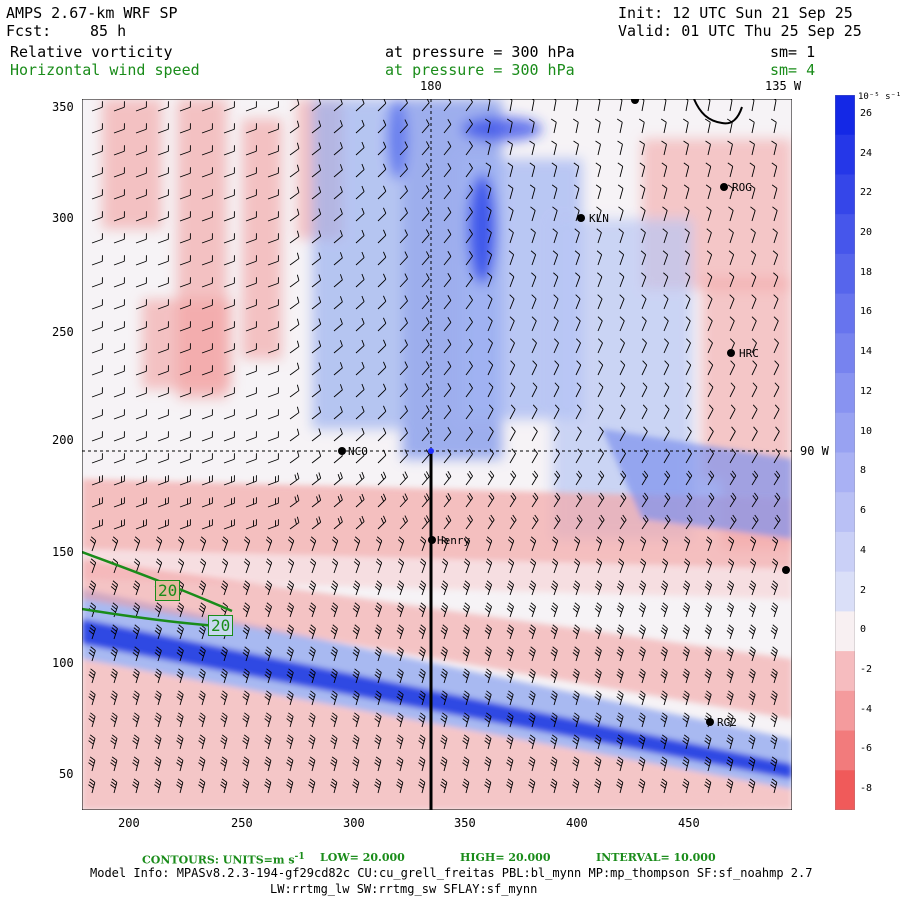 The width and height of the screenshot is (900, 900). Describe the element at coordinates (866, 113) in the screenshot. I see `colorbar-label: 26` at that location.